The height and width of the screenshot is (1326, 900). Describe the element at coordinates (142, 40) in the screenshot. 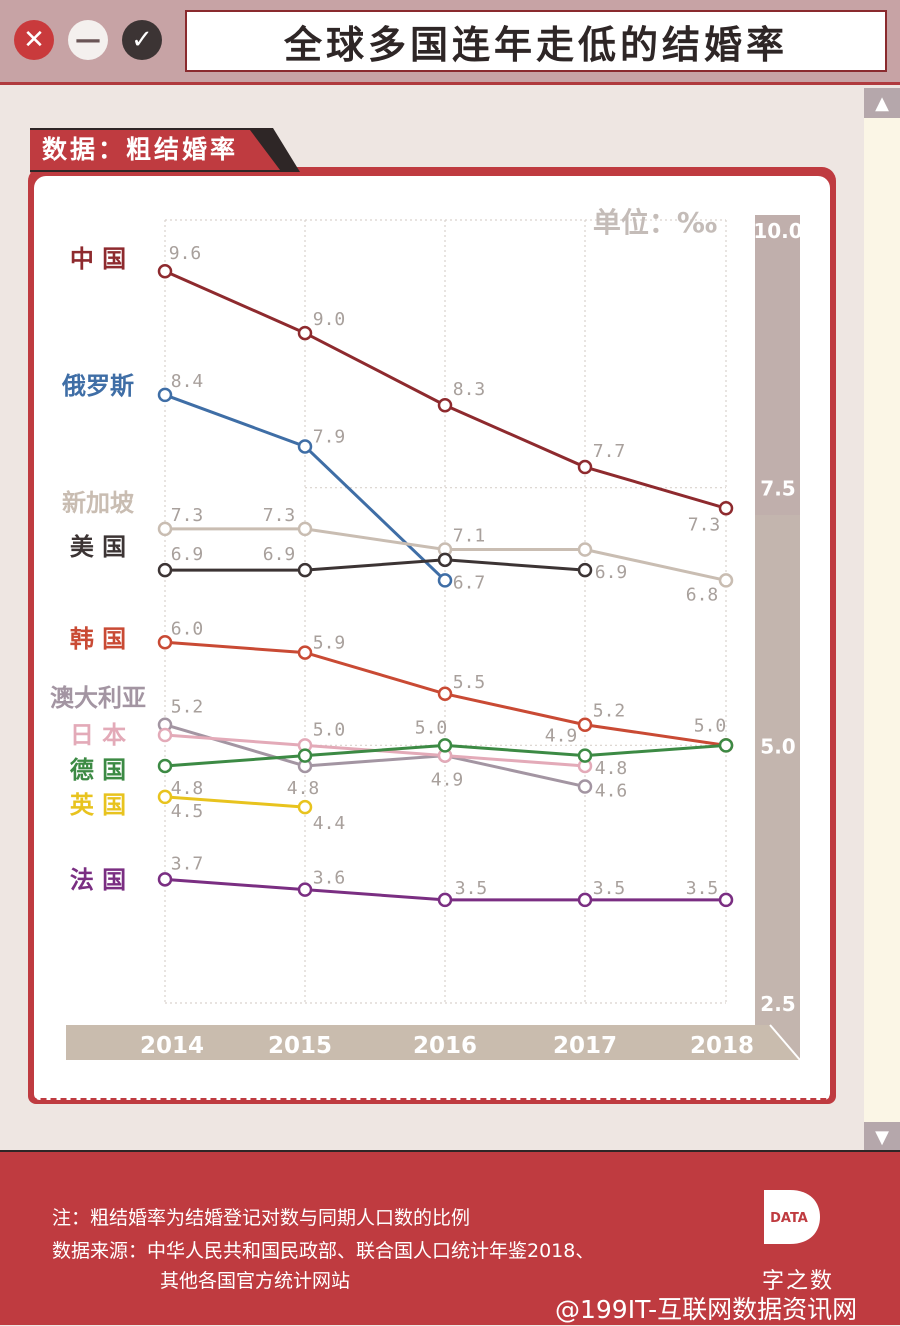

I see `check-icon: ✓` at that location.